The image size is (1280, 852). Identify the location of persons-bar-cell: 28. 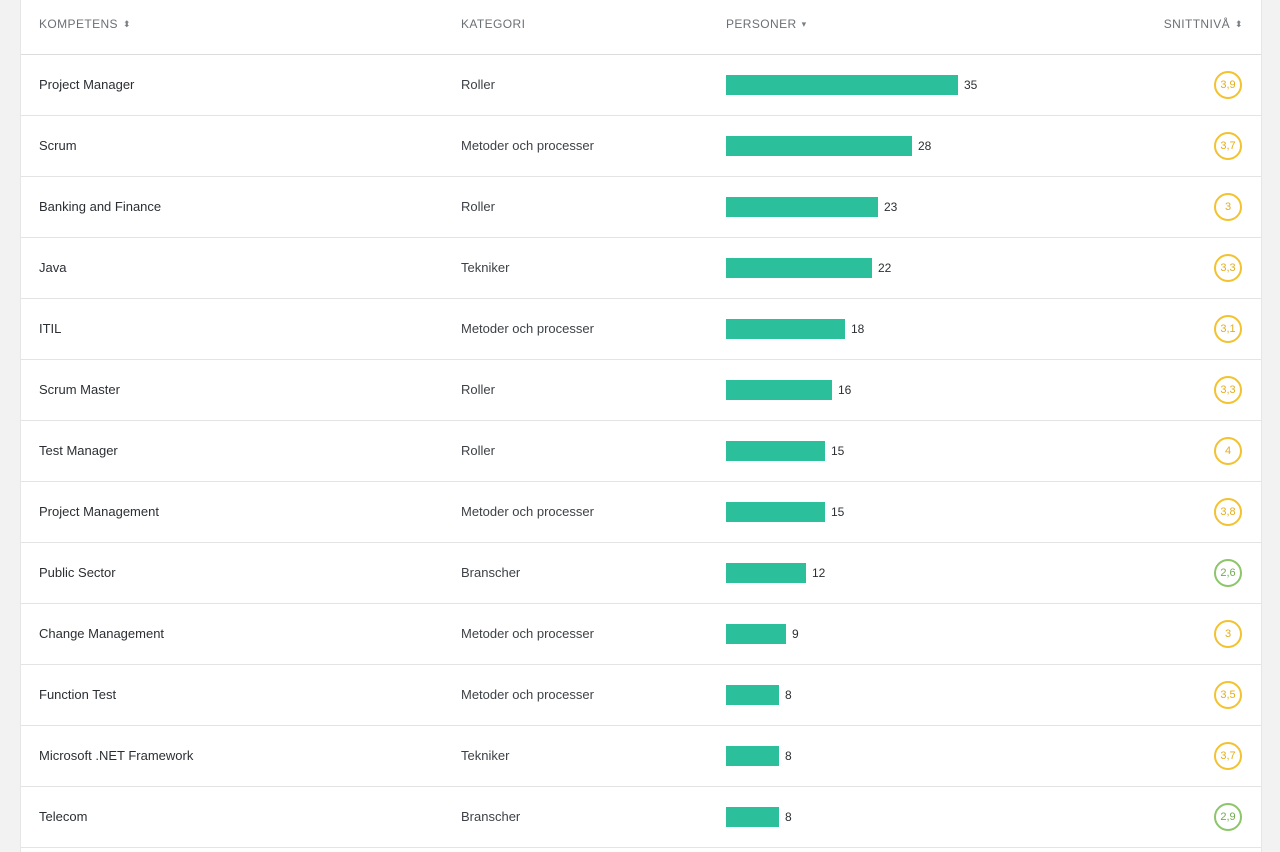
(828, 146).